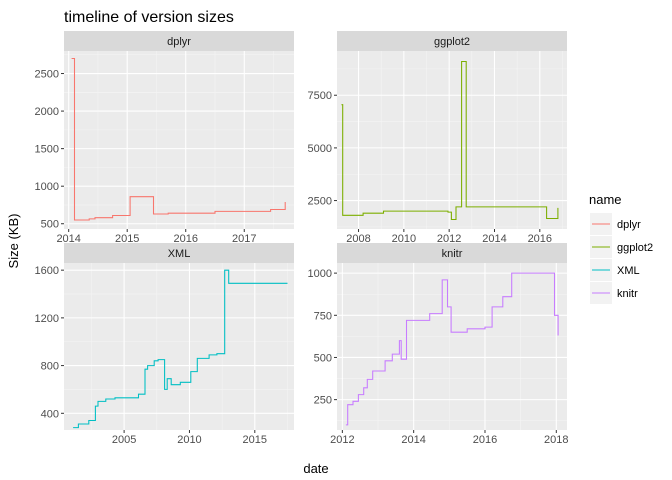  Describe the element at coordinates (149, 17) in the screenshot. I see `chart-title: timeline of version sizes` at that location.